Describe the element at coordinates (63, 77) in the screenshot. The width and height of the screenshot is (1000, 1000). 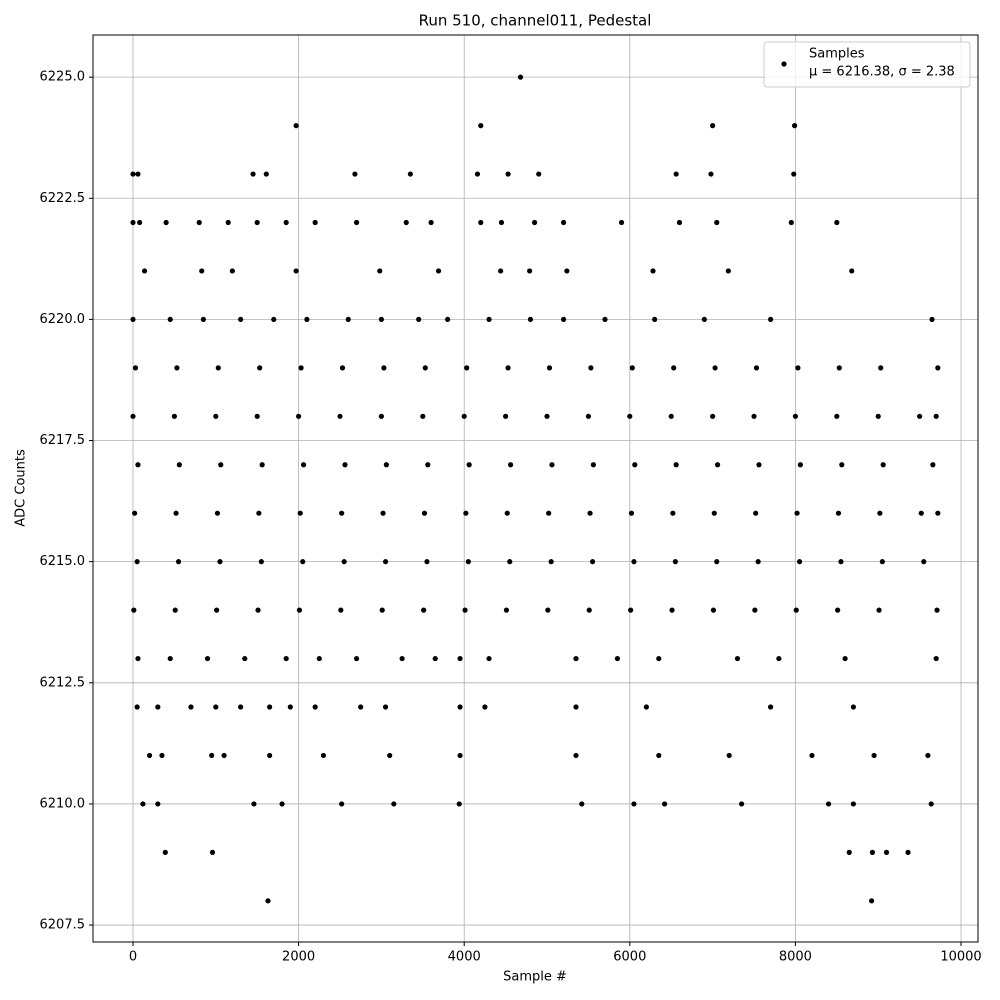
I see `y-tick-label: 6225.0` at that location.